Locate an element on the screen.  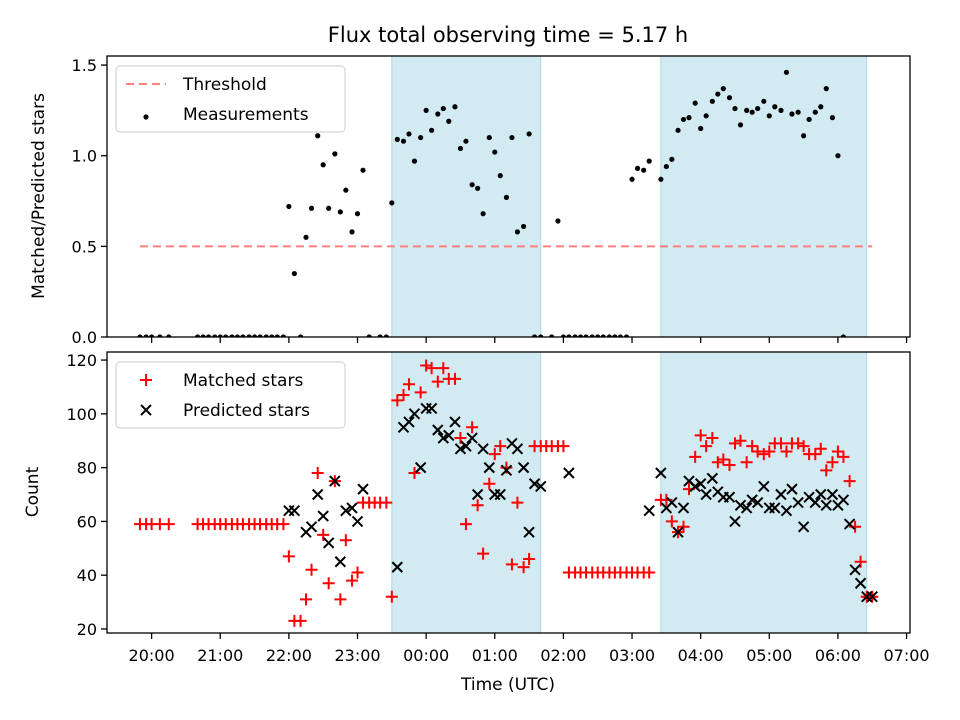
y-tick-label: 1.5 is located at coordinates (84, 65).